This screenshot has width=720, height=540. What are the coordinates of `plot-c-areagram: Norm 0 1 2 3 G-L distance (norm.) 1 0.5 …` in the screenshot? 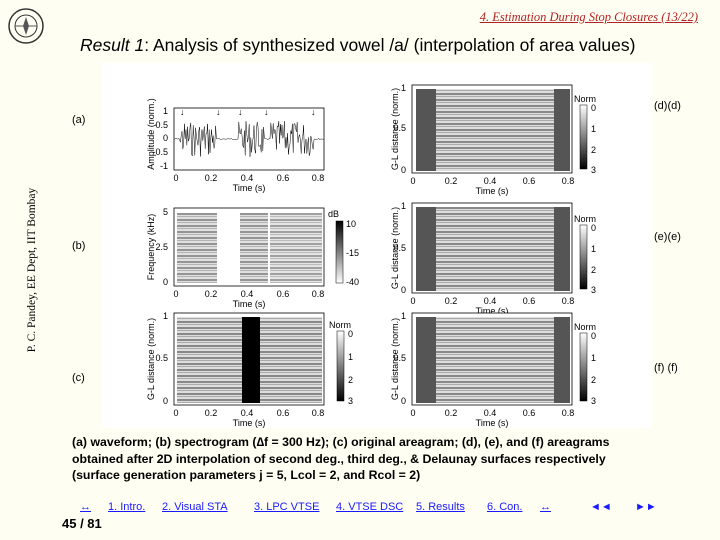 It's located at (249, 369).